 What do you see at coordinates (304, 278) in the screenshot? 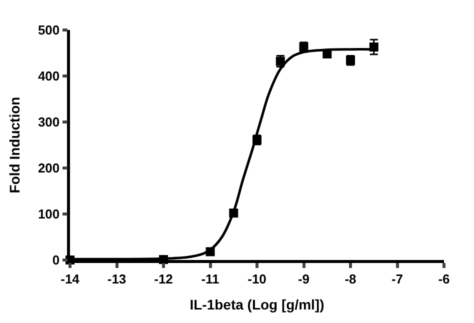
I see `x-tick-label: -9` at bounding box center [304, 278].